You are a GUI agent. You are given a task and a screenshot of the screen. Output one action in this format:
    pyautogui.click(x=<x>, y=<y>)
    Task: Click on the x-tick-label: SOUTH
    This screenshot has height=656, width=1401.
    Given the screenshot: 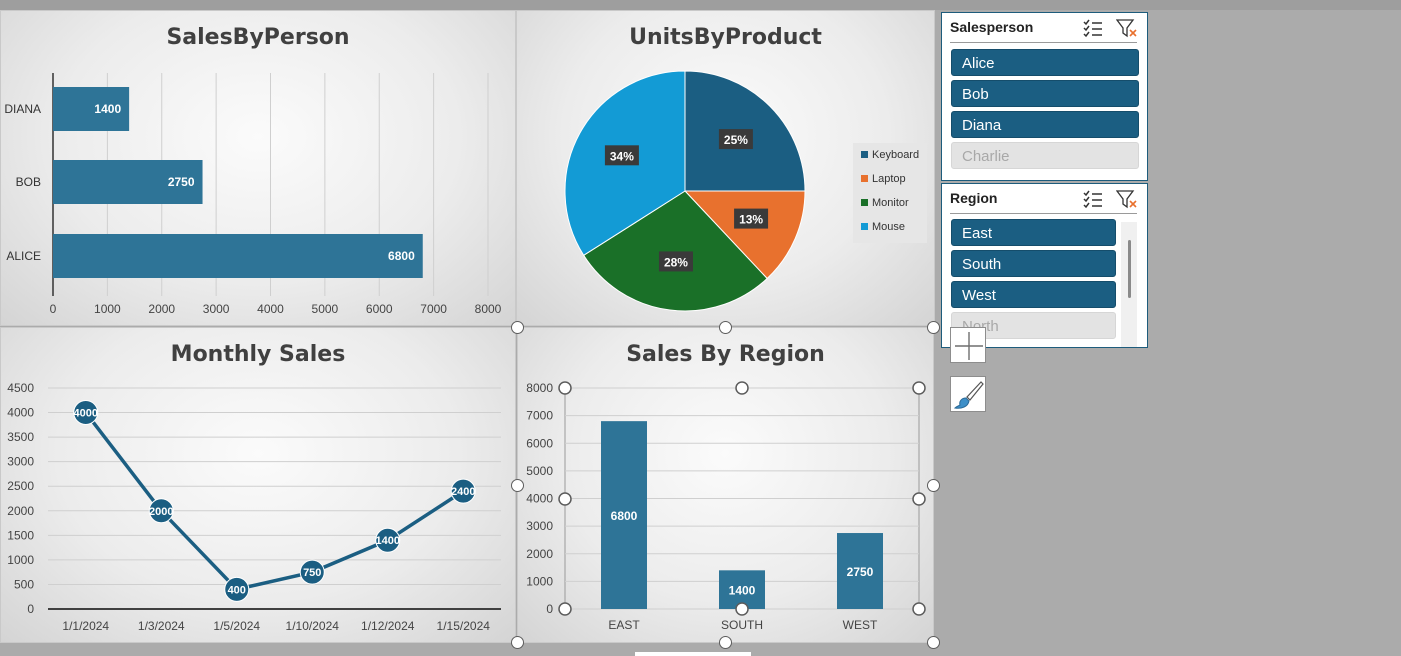 What is the action you would take?
    pyautogui.click(x=742, y=625)
    